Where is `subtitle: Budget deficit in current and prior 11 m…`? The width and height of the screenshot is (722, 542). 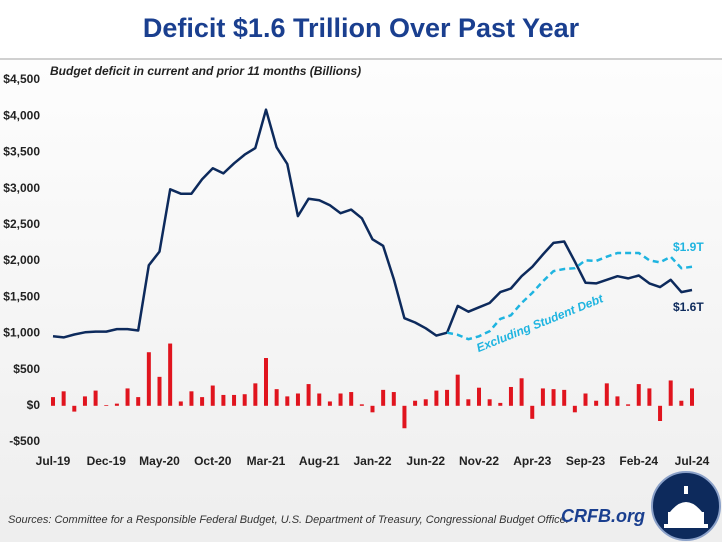 subtitle: Budget deficit in current and prior 11 m… is located at coordinates (205, 71).